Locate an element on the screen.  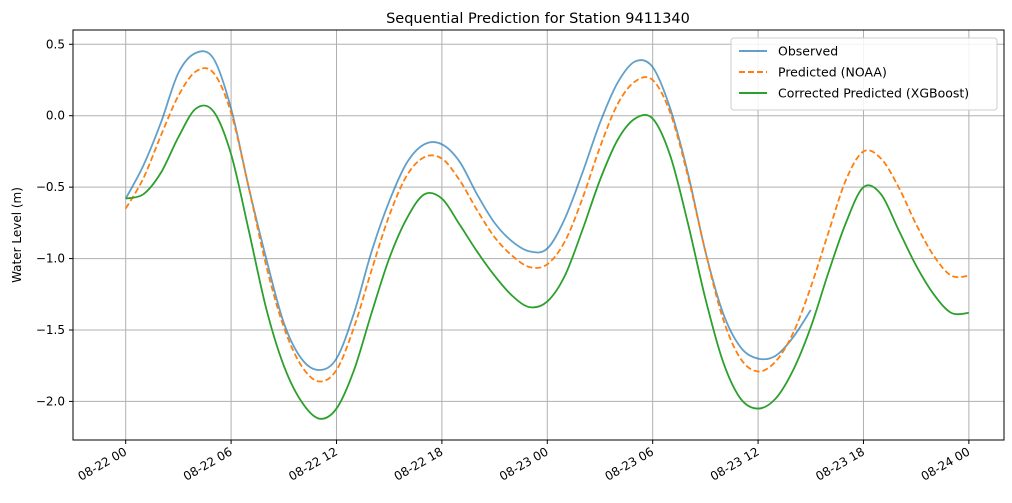
legend-frame is located at coordinates (864, 74).